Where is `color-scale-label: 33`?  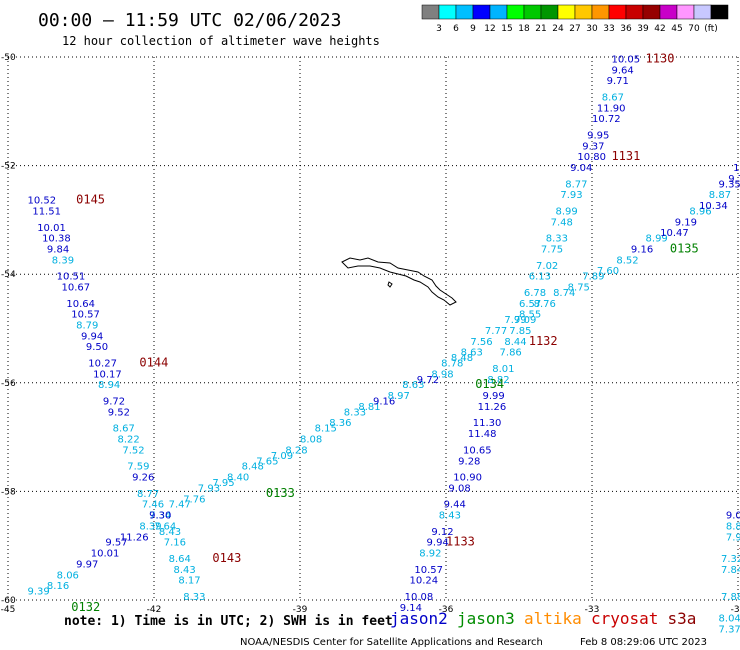 color-scale-label: 33 is located at coordinates (608, 29).